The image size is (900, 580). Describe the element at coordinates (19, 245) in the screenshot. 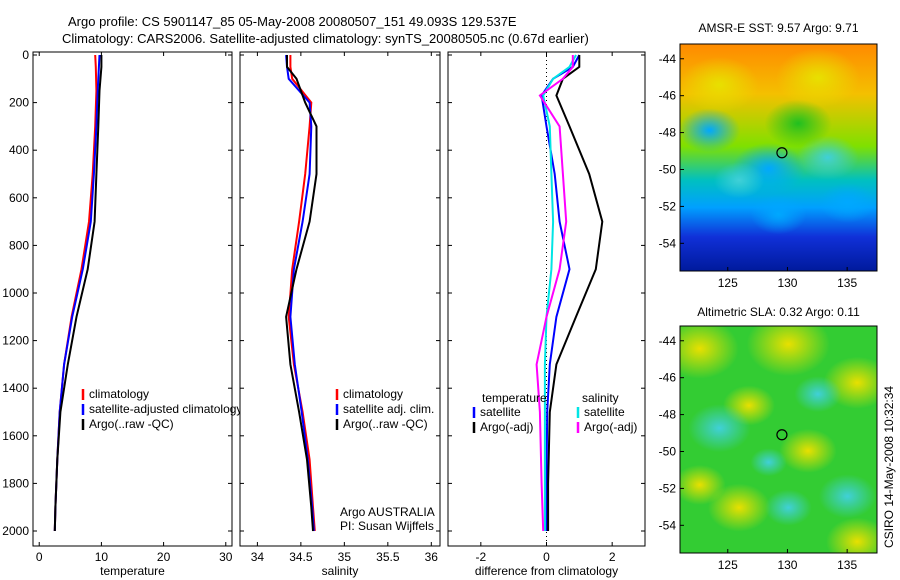

I see `depth-tick-label: 800` at that location.